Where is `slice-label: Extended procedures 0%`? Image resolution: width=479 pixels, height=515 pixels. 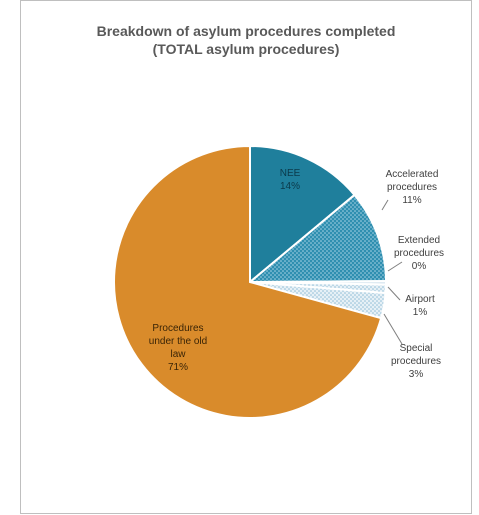
slice-label: Extended procedures 0% is located at coordinates (419, 253).